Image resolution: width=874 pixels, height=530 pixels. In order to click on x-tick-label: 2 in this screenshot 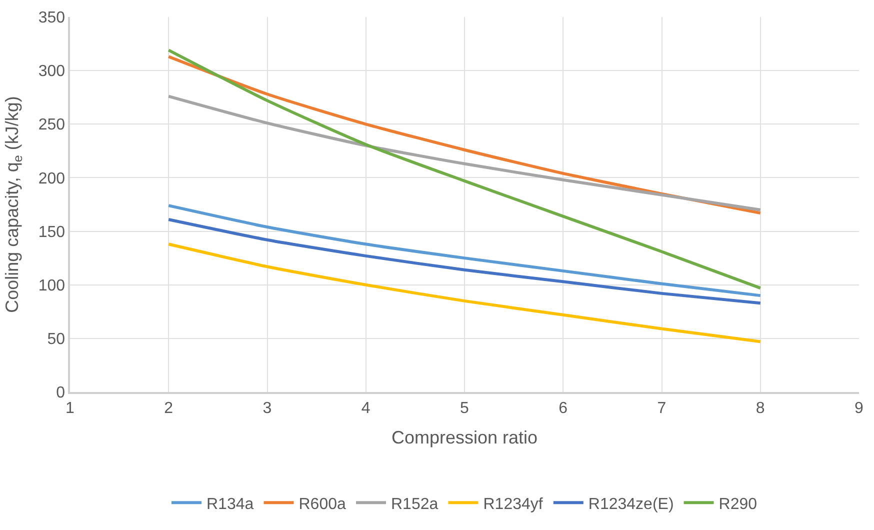, I will do `click(169, 408)`.